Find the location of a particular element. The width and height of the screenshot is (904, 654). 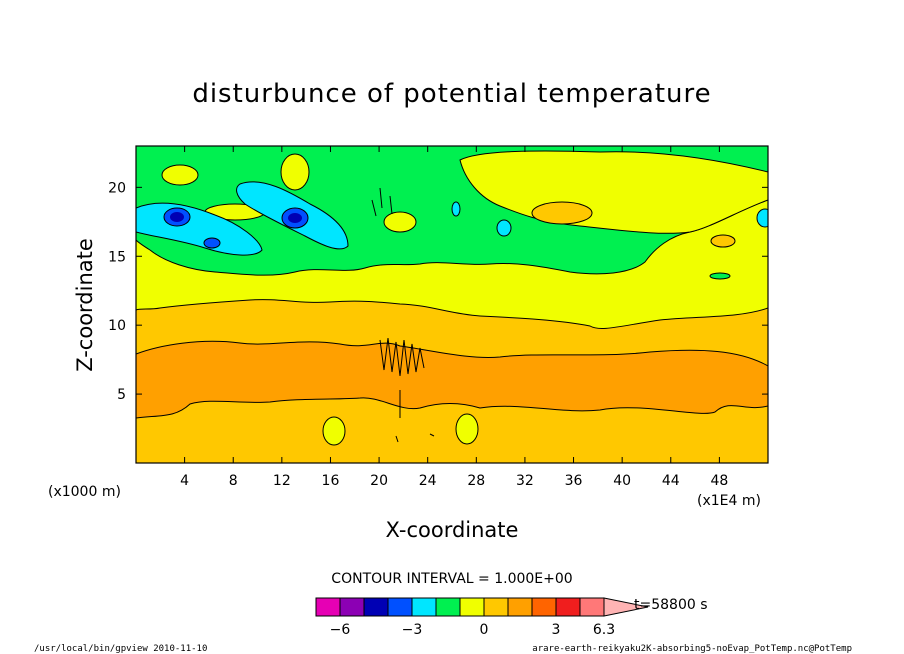

band-level-minus1 is located at coordinates (212, 243).